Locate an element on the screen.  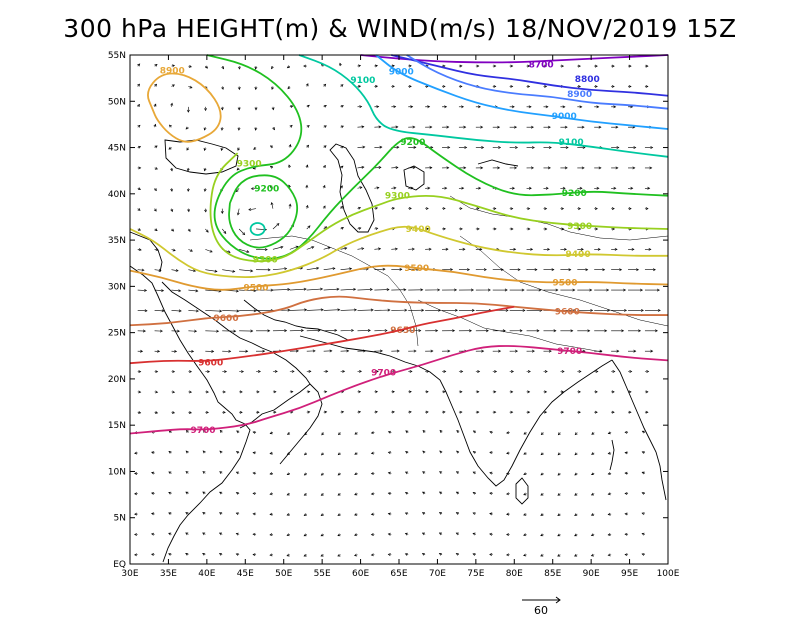
y-tick-label: 45N is located at coordinates (117, 149).